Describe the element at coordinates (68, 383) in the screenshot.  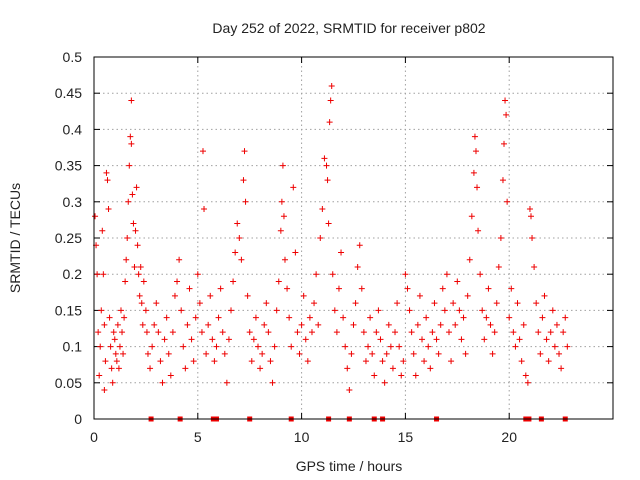
I see `y-tick-label: 0.05` at that location.